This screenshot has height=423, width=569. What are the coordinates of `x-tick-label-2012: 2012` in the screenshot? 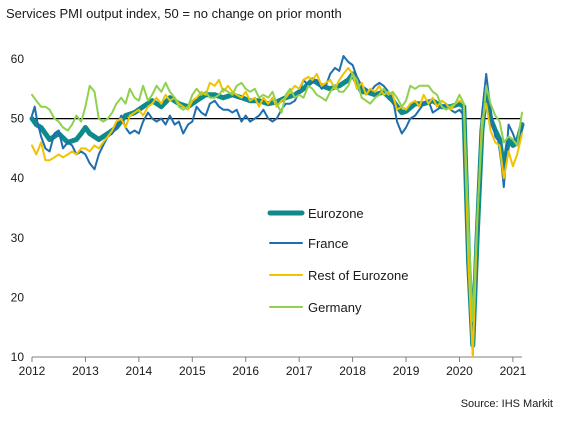 It's located at (32, 371).